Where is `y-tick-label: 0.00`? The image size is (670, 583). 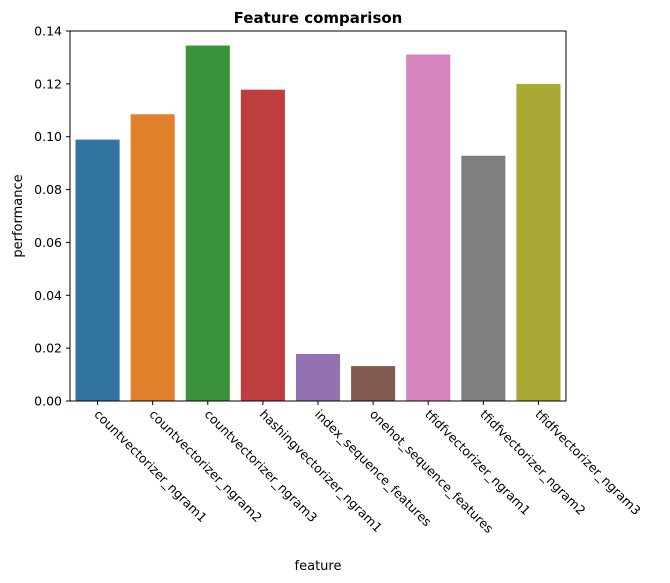
y-tick-label: 0.00 is located at coordinates (48, 401).